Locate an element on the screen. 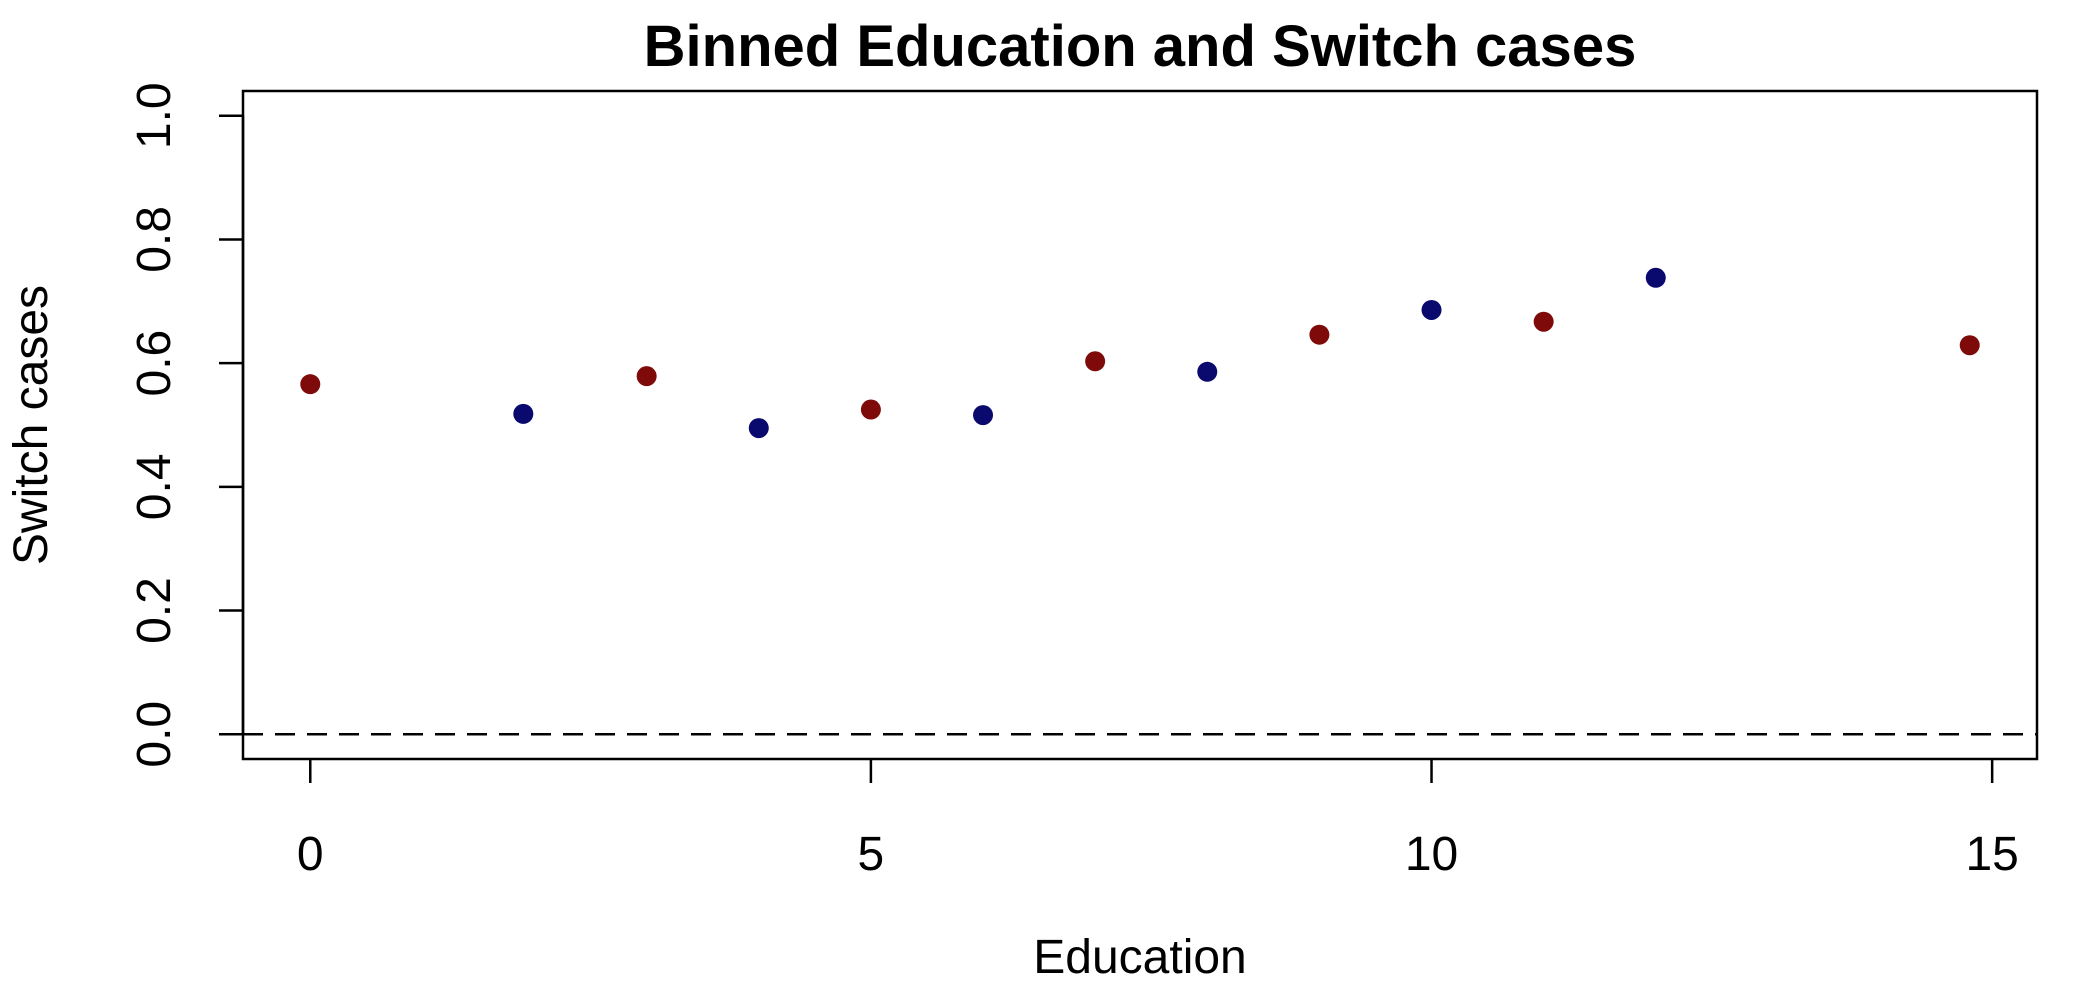  x-tick-label: 10 is located at coordinates (1431, 854).